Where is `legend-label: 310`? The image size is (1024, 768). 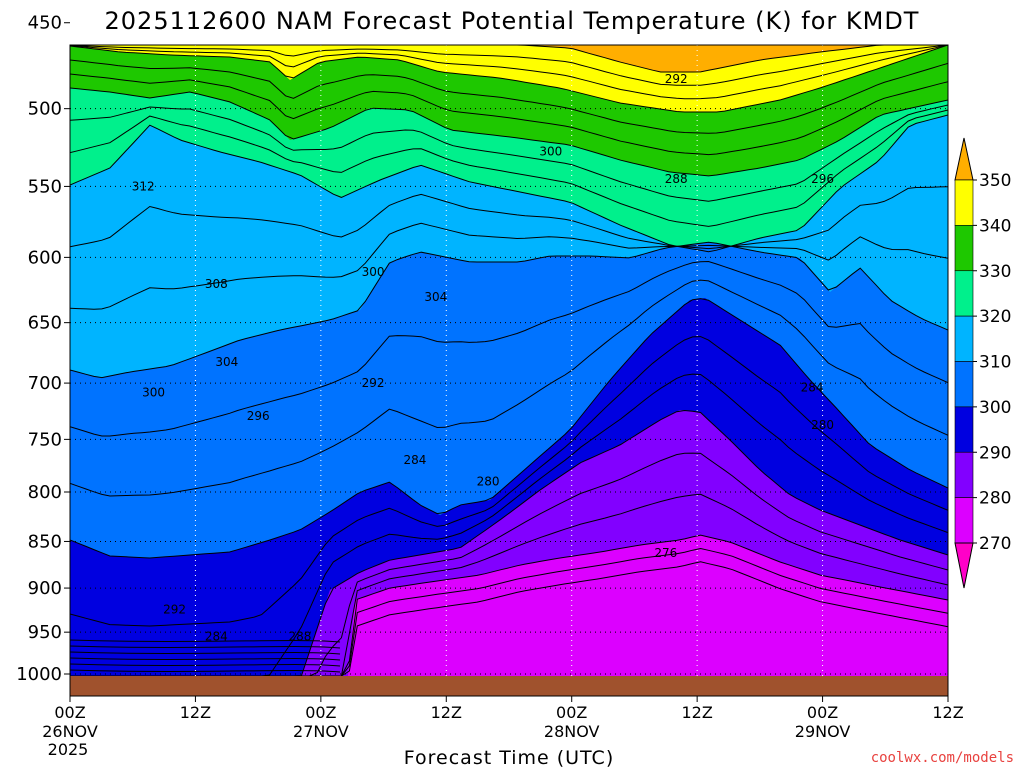
legend-label: 310 is located at coordinates (995, 363).